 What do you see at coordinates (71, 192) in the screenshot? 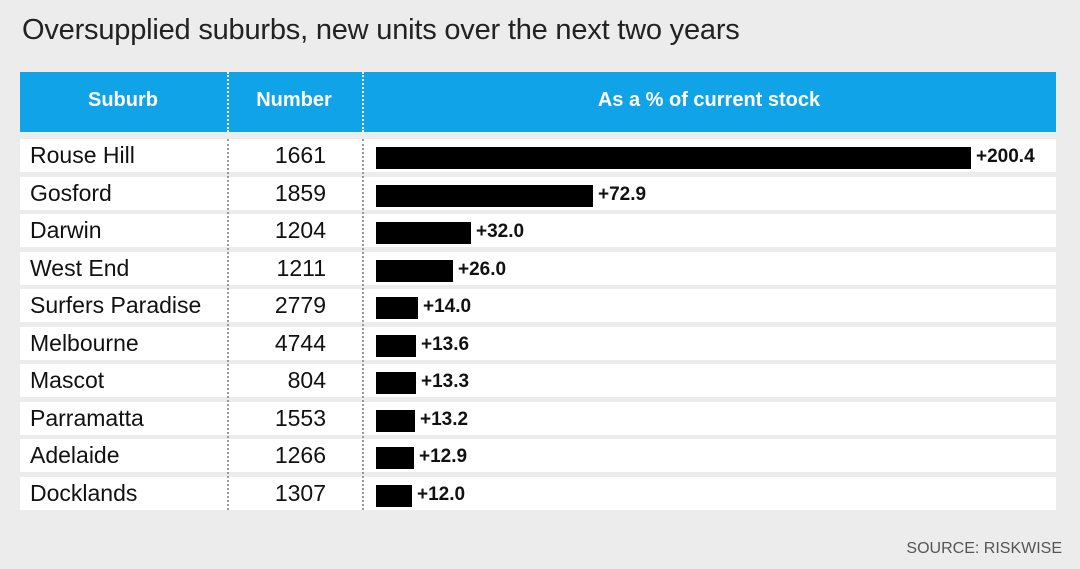
I see `suburb-label: Gosford` at bounding box center [71, 192].